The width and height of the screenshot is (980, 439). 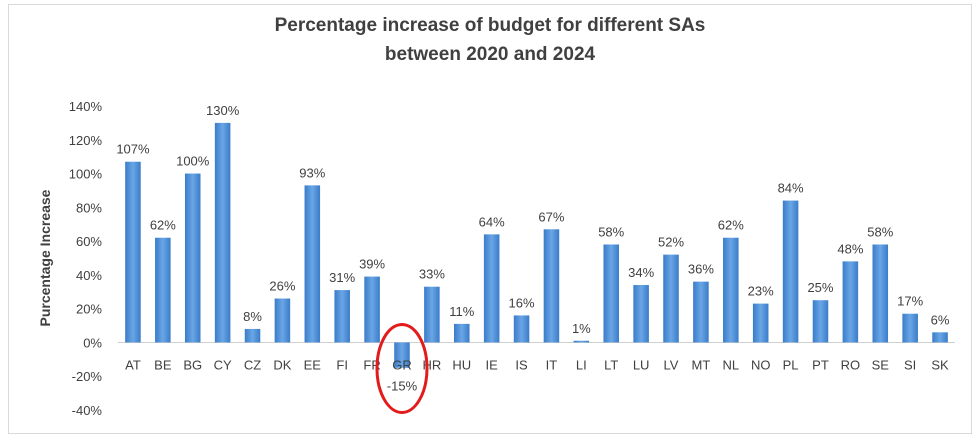 I want to click on bar-no, so click(x=760, y=323).